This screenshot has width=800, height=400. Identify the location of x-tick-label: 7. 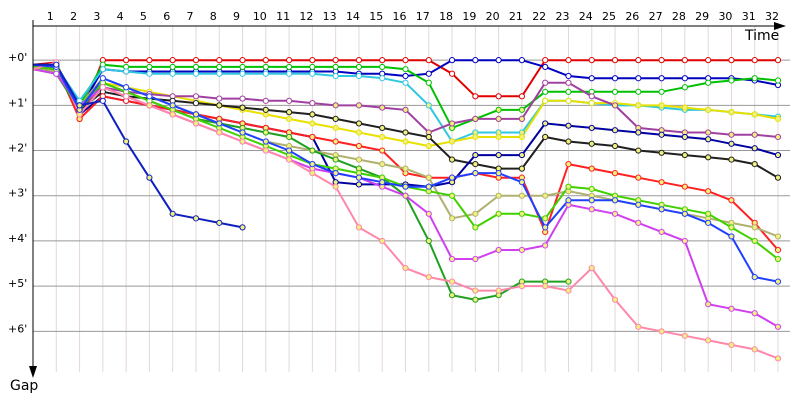
(189, 16).